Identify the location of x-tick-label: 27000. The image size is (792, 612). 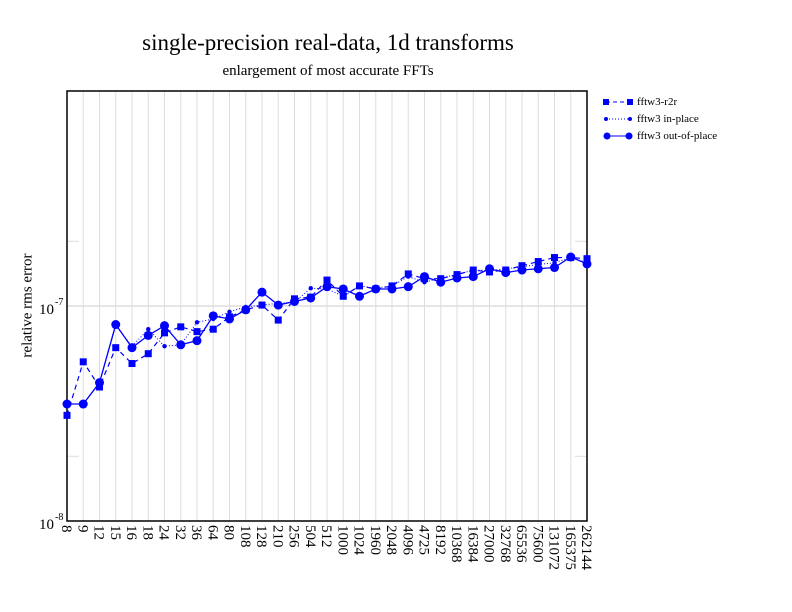
(489, 544).